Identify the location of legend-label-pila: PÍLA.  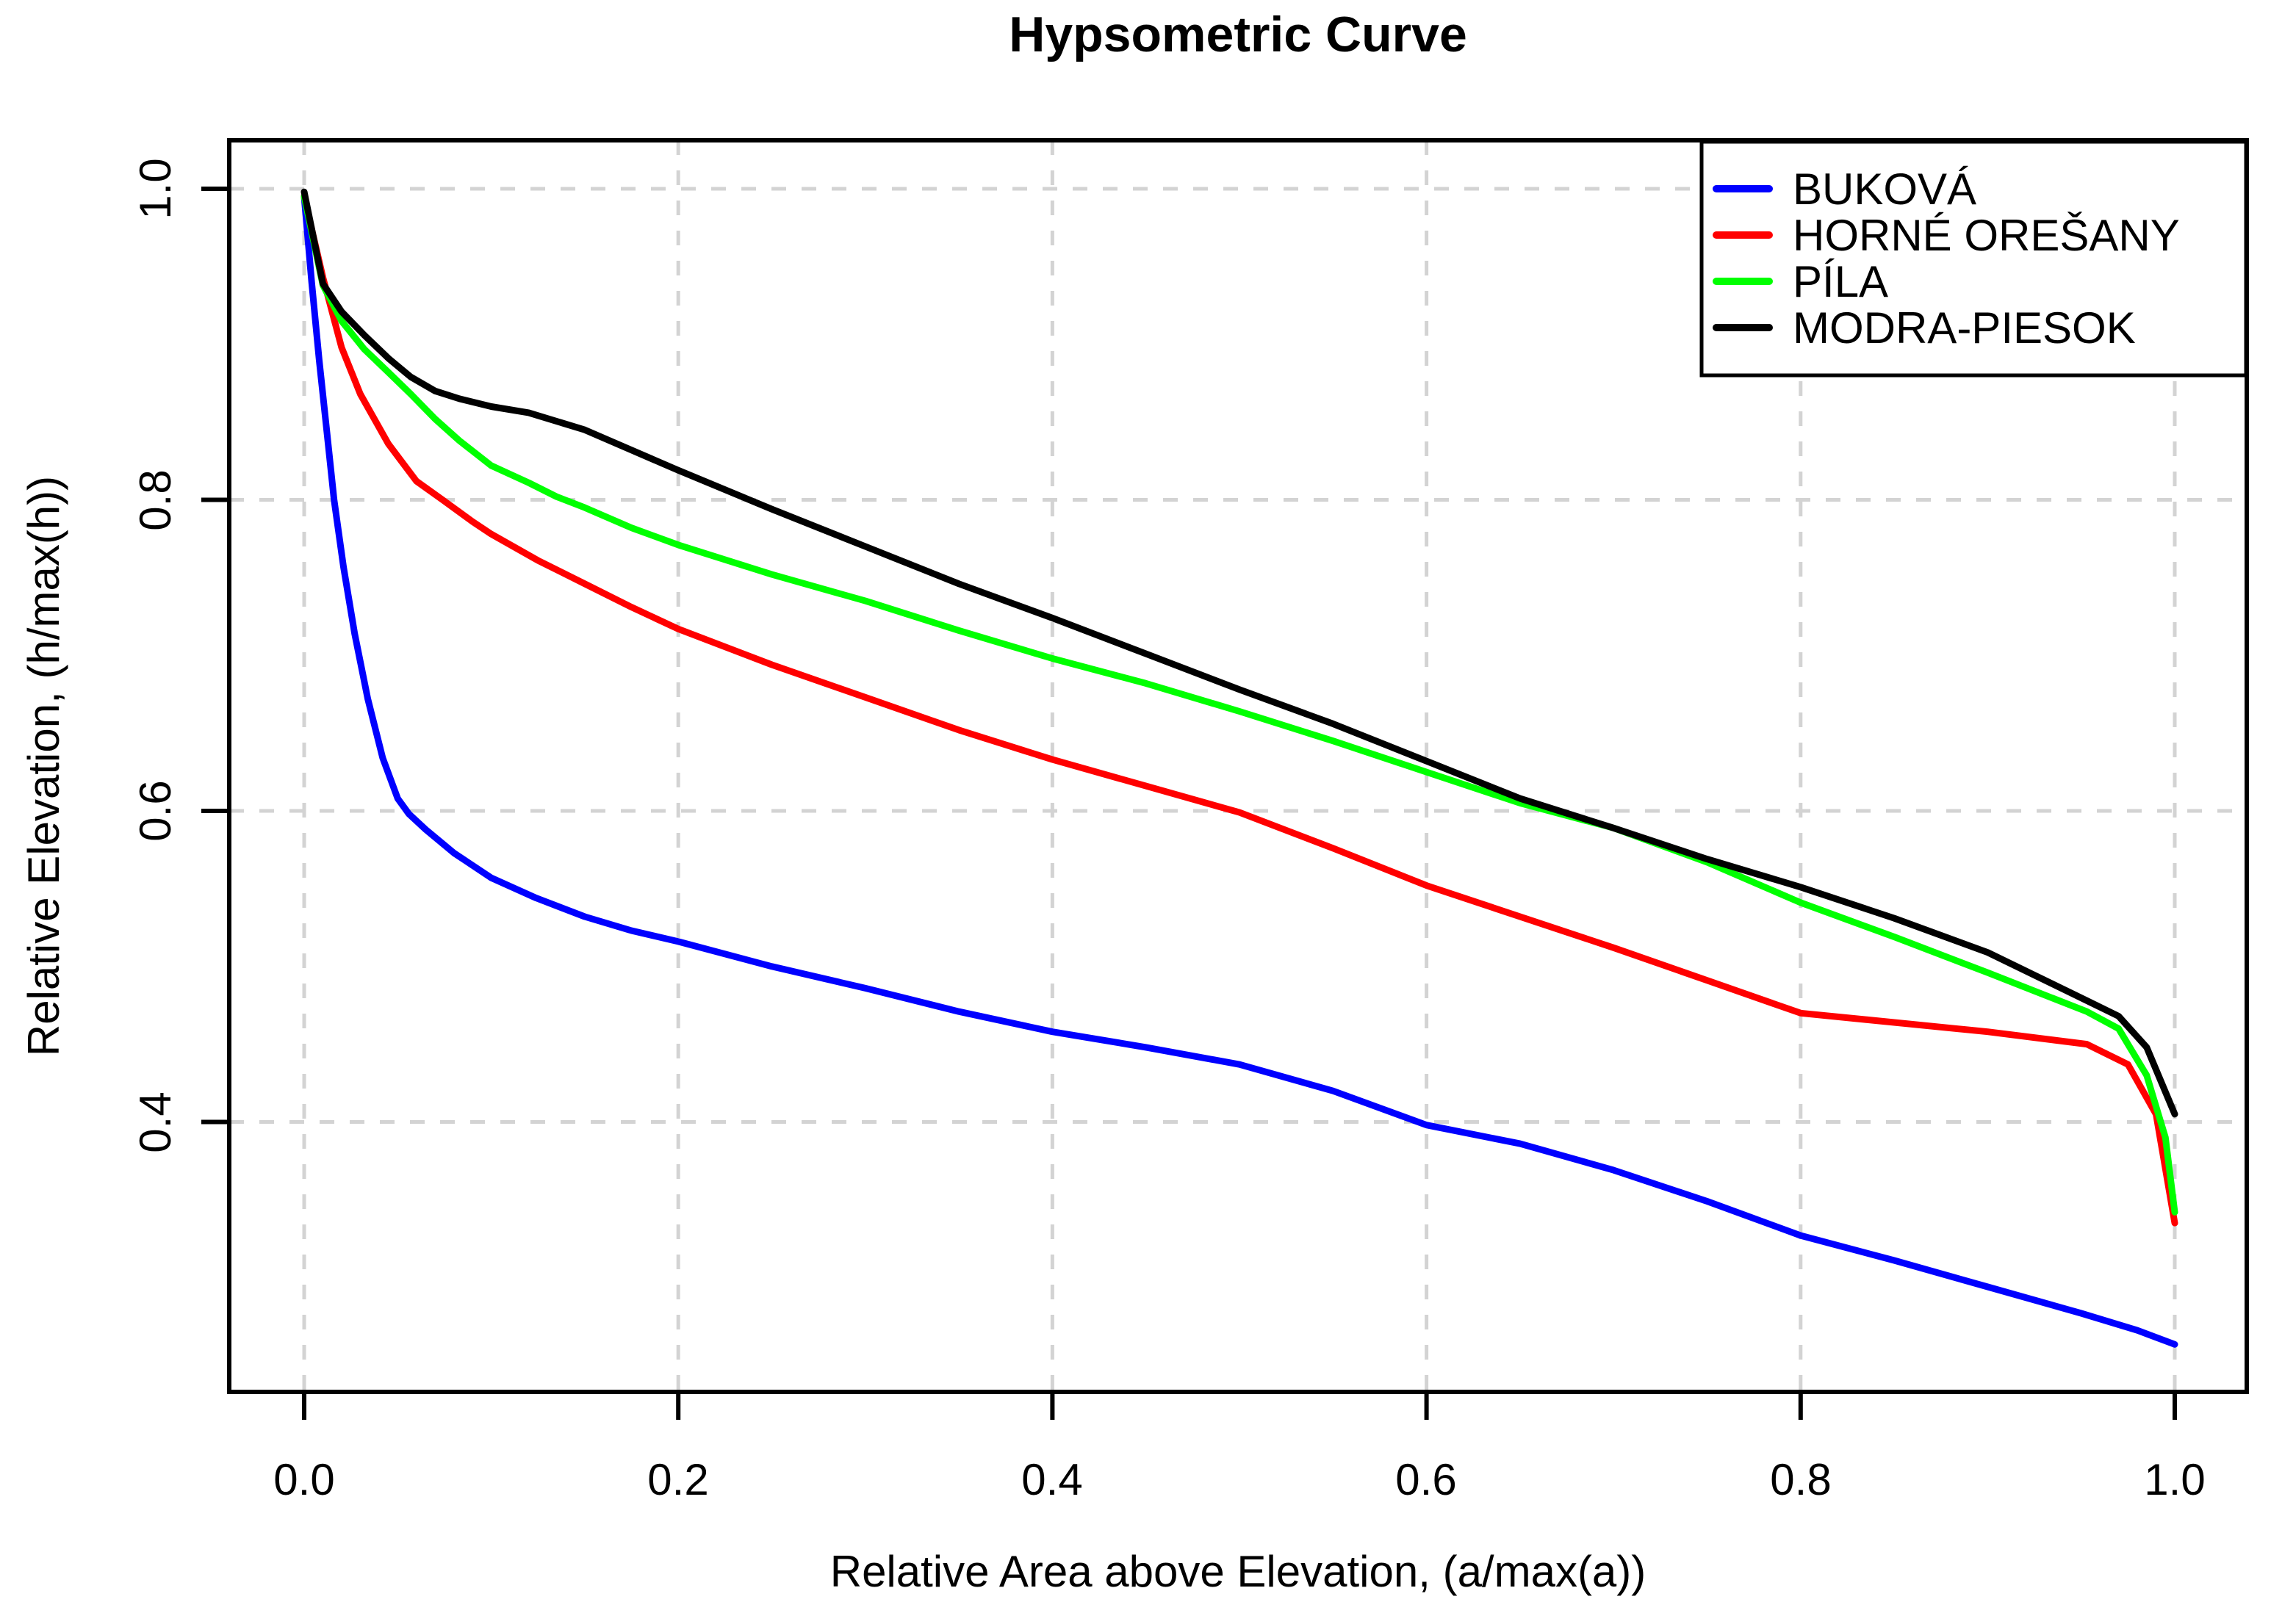
(1840, 281).